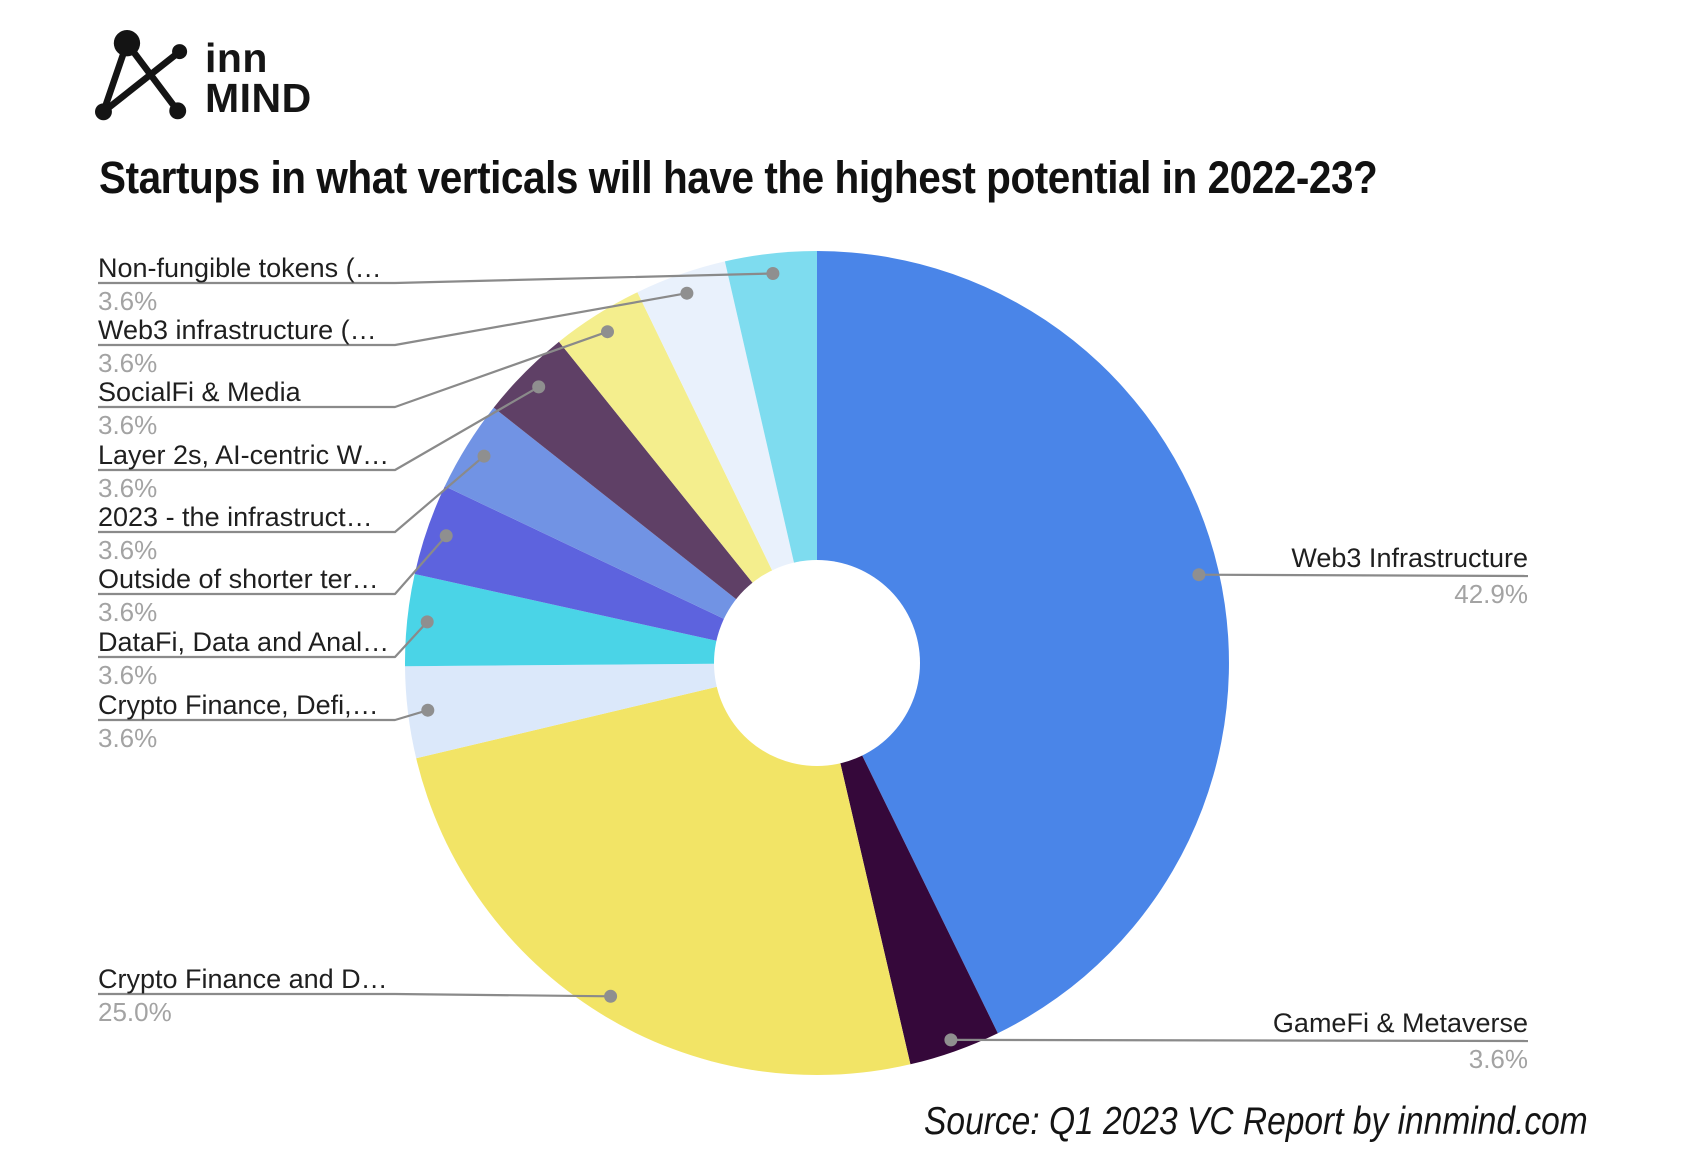 Image resolution: width=1682 pixels, height=1164 pixels. I want to click on slice-pct-outside-shorter-term: 3.6%, so click(128, 612).